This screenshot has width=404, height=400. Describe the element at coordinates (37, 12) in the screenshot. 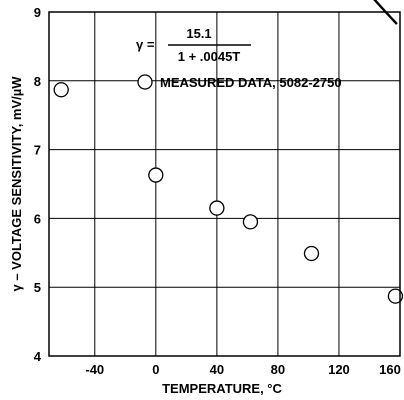

I see `y-tick-label: 9` at that location.